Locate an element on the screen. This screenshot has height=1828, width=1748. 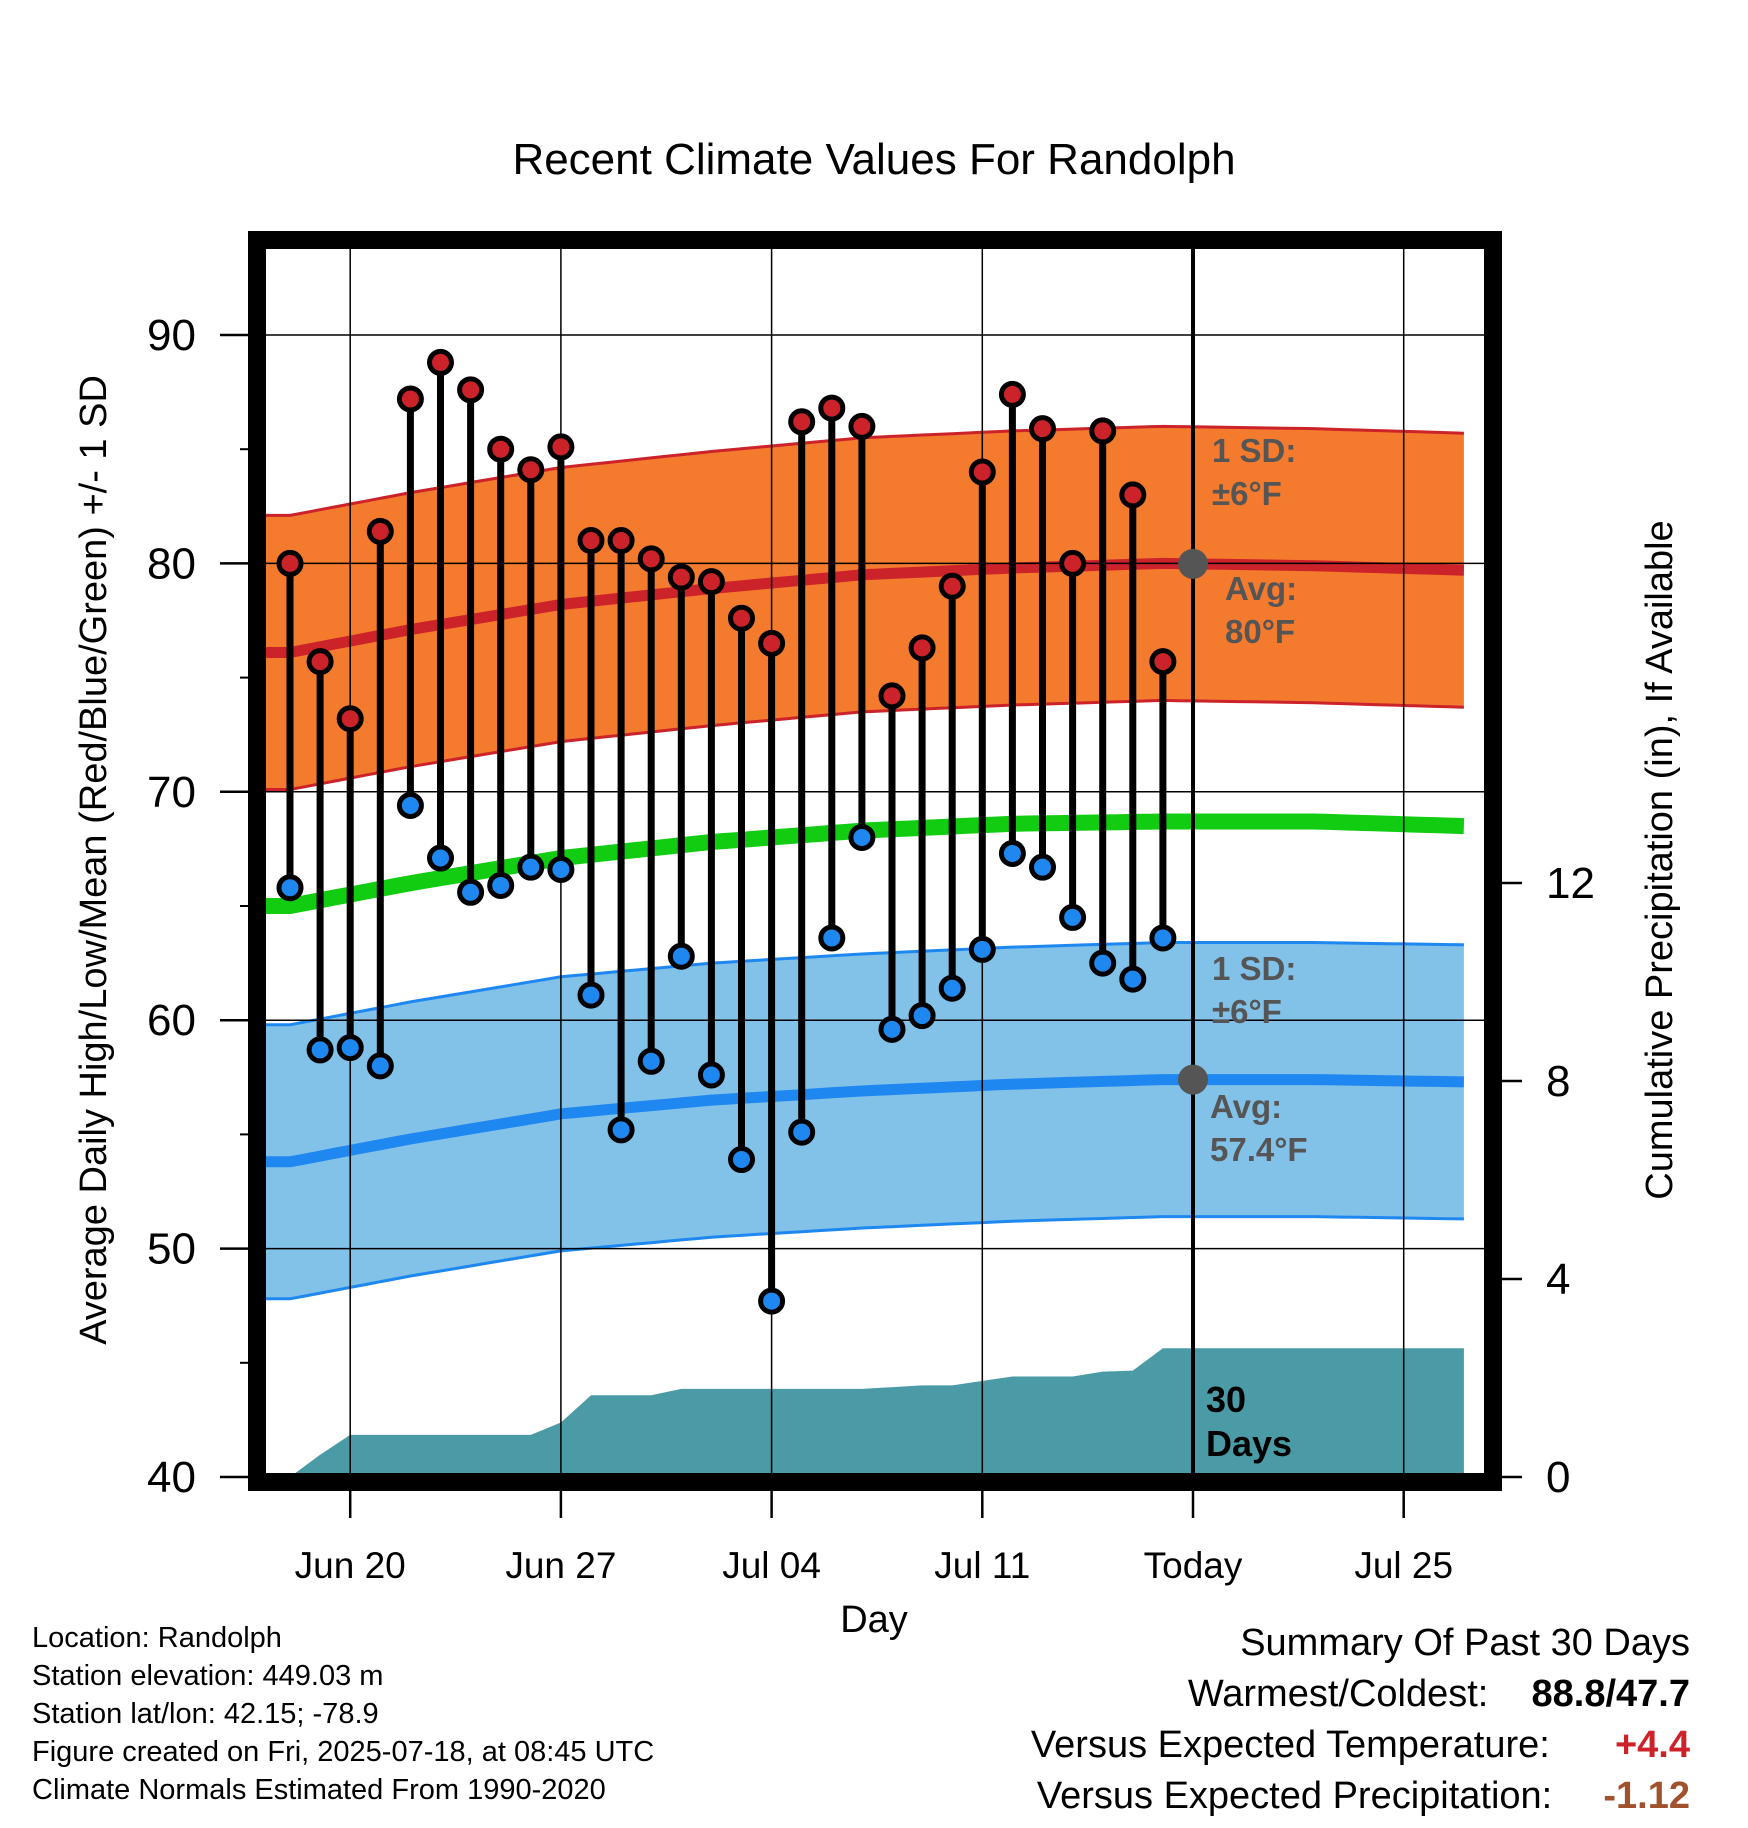
summary-warm-cold-label: Warmest/Coldest: is located at coordinates (1338, 1694).